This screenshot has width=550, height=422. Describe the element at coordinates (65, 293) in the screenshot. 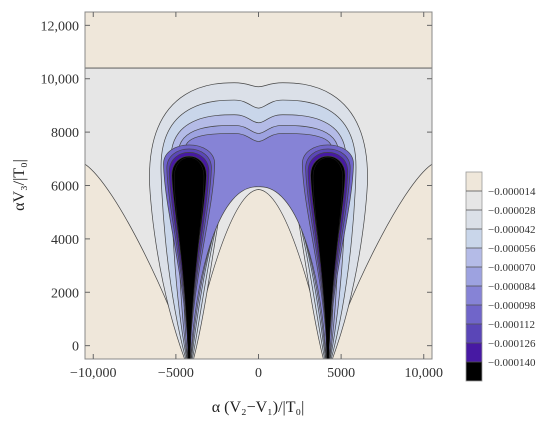

I see `y-tick-label: 2000` at that location.